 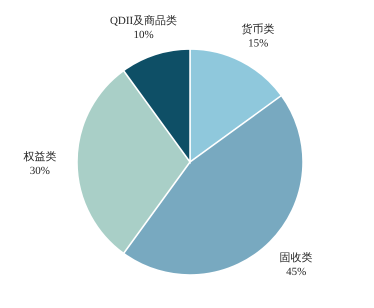 What do you see at coordinates (258, 44) in the screenshot?
I see `data-label: 15%` at bounding box center [258, 44].